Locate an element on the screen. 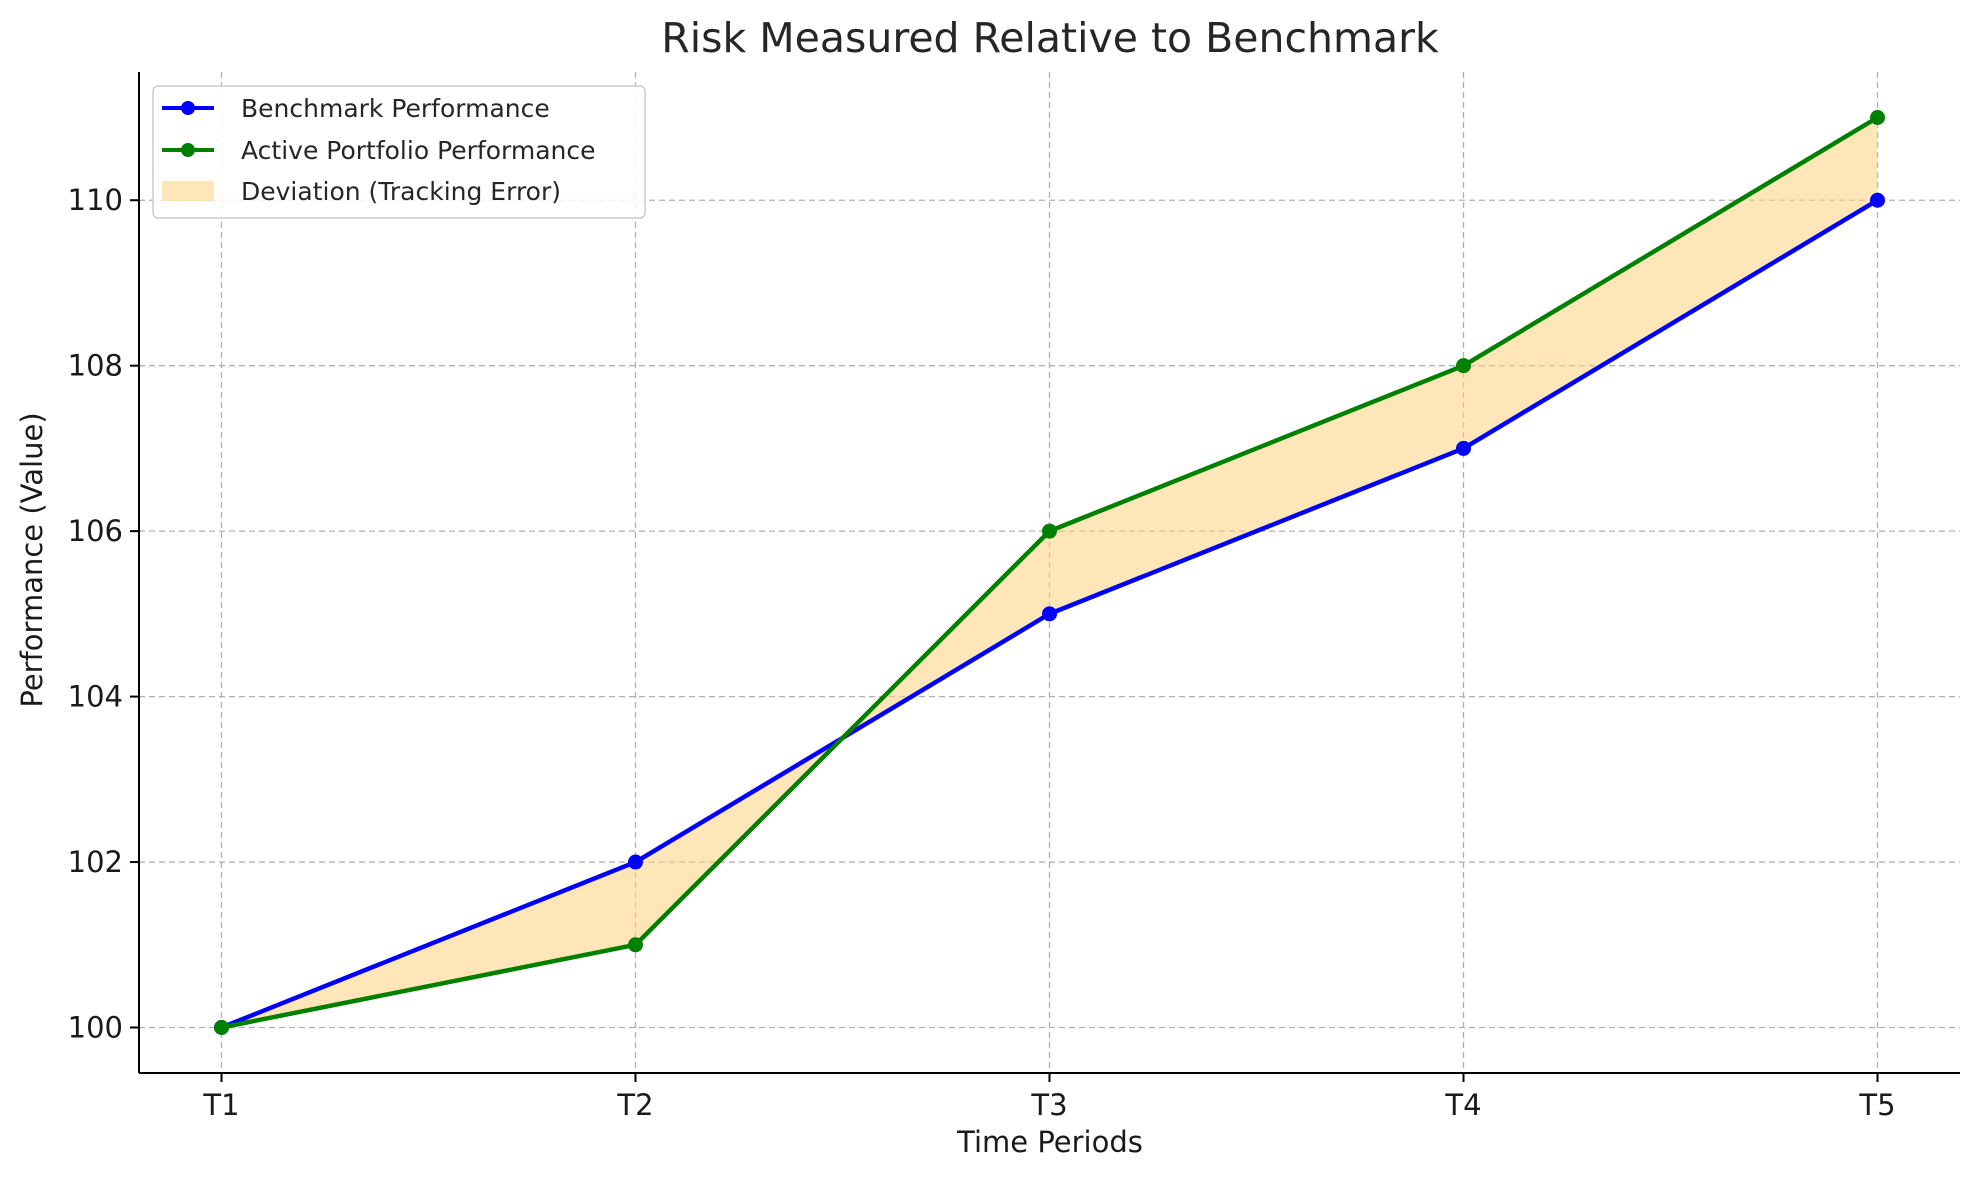 The image size is (1980, 1180). y-tick-label: 102 is located at coordinates (95, 862).